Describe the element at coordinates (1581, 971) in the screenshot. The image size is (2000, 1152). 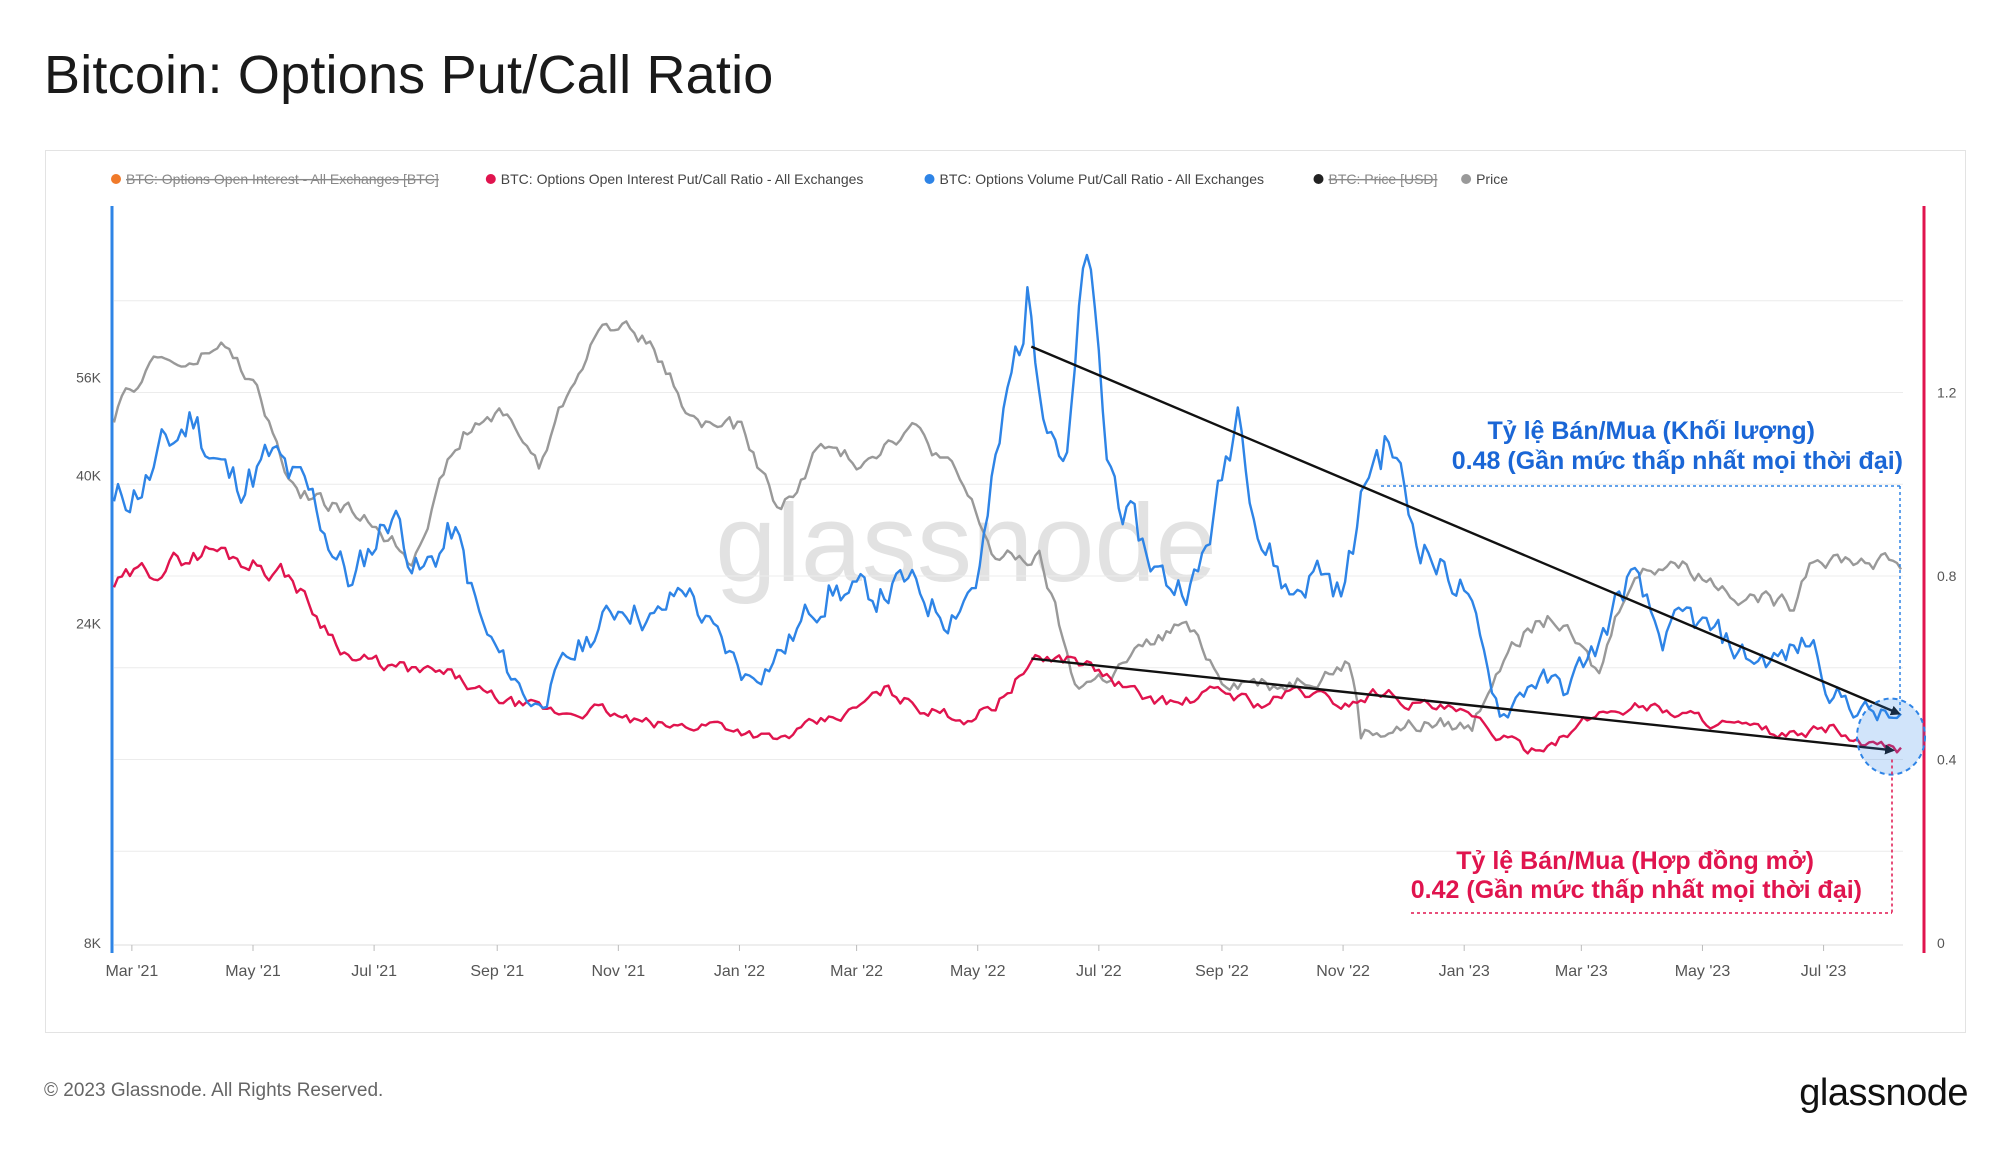
I see `x-tick-label-12: Mar '23` at that location.